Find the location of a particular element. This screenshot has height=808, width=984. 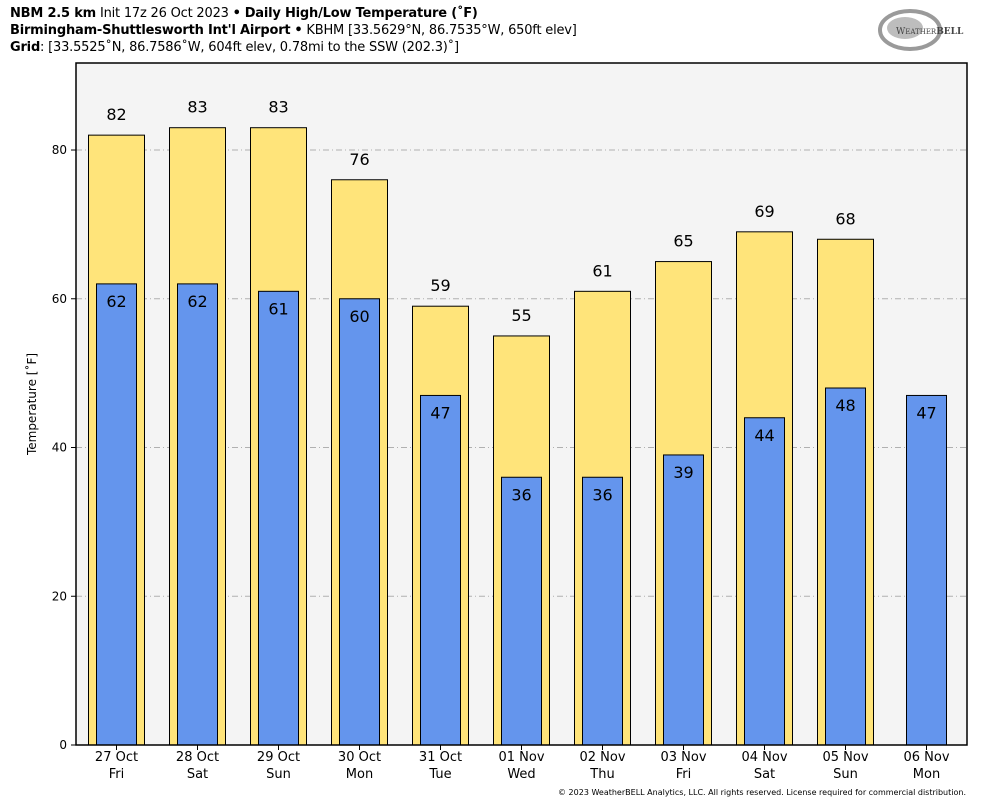

low-temp-label: 39 is located at coordinates (683, 472).